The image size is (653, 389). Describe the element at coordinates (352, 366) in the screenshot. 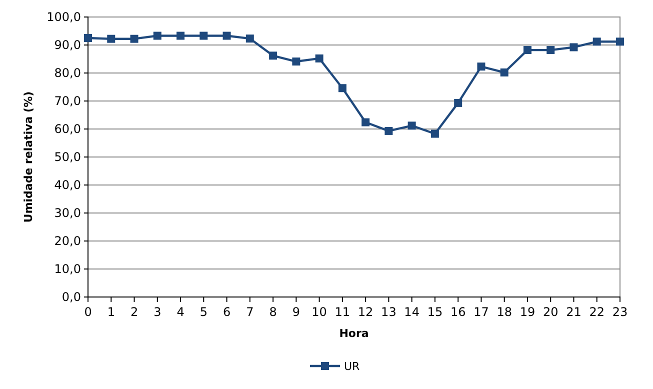

I see `legend-label: UR` at that location.